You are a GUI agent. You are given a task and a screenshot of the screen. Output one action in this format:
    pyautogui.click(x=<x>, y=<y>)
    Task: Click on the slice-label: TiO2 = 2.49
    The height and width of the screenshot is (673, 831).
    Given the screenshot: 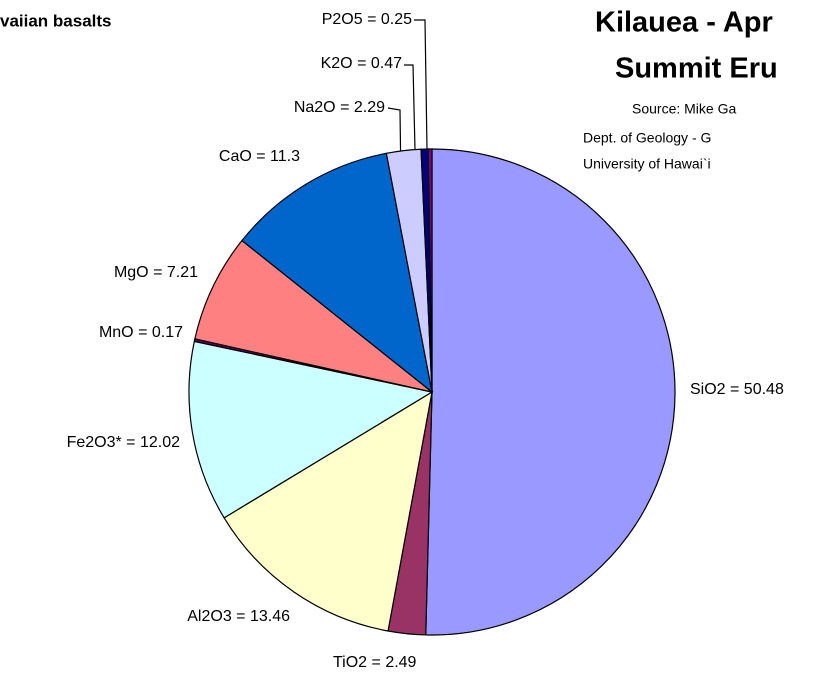 What is the action you would take?
    pyautogui.click(x=375, y=662)
    